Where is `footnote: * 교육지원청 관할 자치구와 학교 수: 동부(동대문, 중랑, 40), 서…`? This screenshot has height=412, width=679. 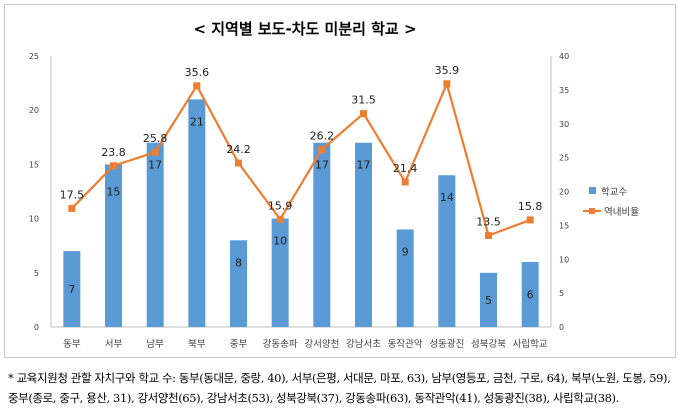 footnote: * 교육지원청 관할 자치구와 학교 수: 동부(동대문, 중랑, 40), 서… is located at coordinates (339, 388).